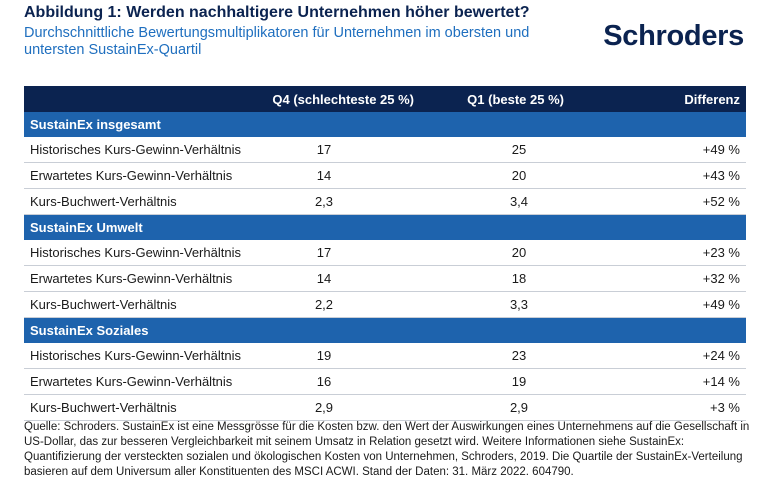  I want to click on section-title: SustainEx Soziales, so click(385, 330).